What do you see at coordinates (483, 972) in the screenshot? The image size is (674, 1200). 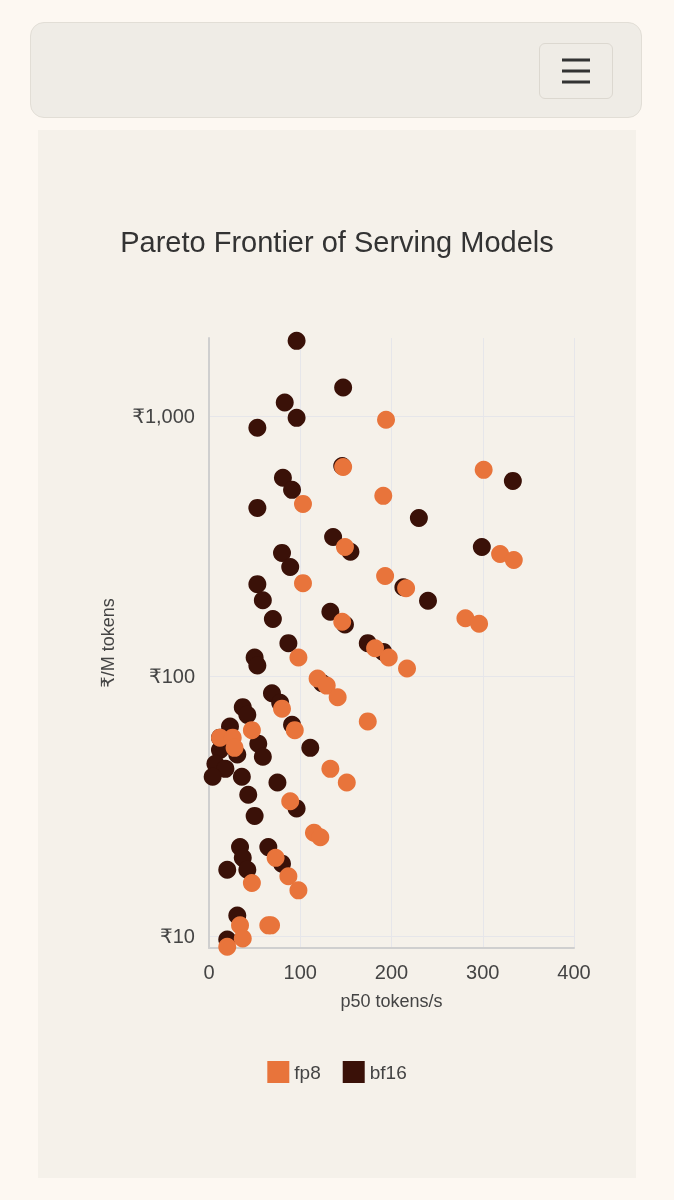 I see `x-tick-label: 300` at bounding box center [483, 972].